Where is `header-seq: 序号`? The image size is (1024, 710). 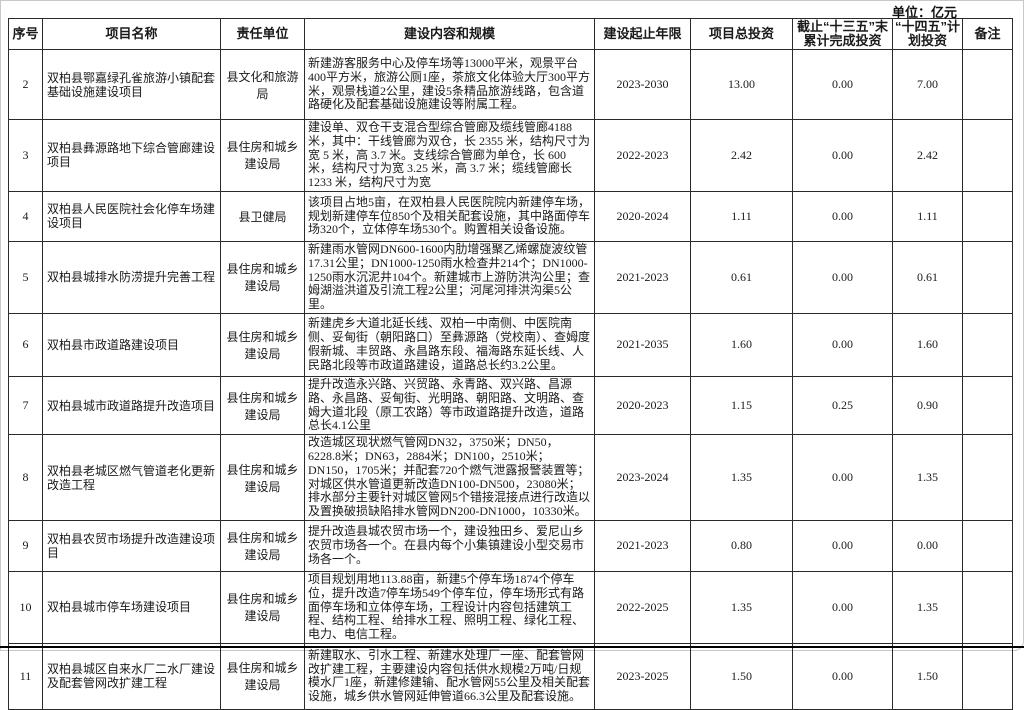
header-seq: 序号 is located at coordinates (25, 34).